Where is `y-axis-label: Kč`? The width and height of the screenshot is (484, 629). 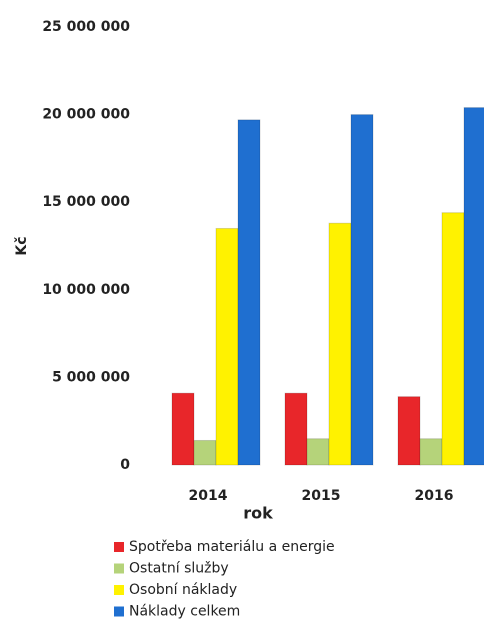
y-axis-label: Kč is located at coordinates (22, 245).